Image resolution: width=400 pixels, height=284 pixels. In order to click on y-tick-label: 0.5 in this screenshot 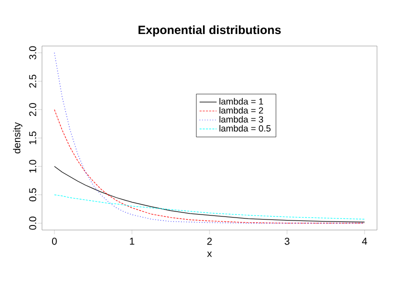, I will do `click(32, 195)`.